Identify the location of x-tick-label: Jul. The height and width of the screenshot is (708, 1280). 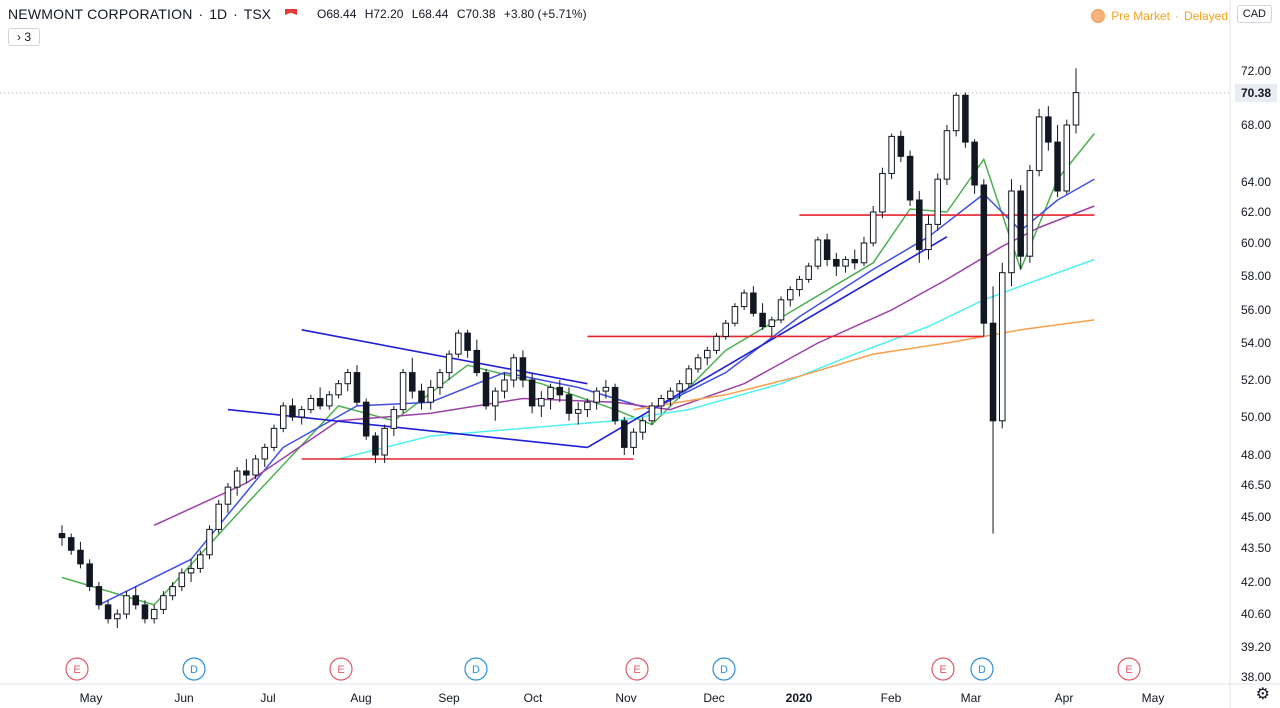
(267, 698).